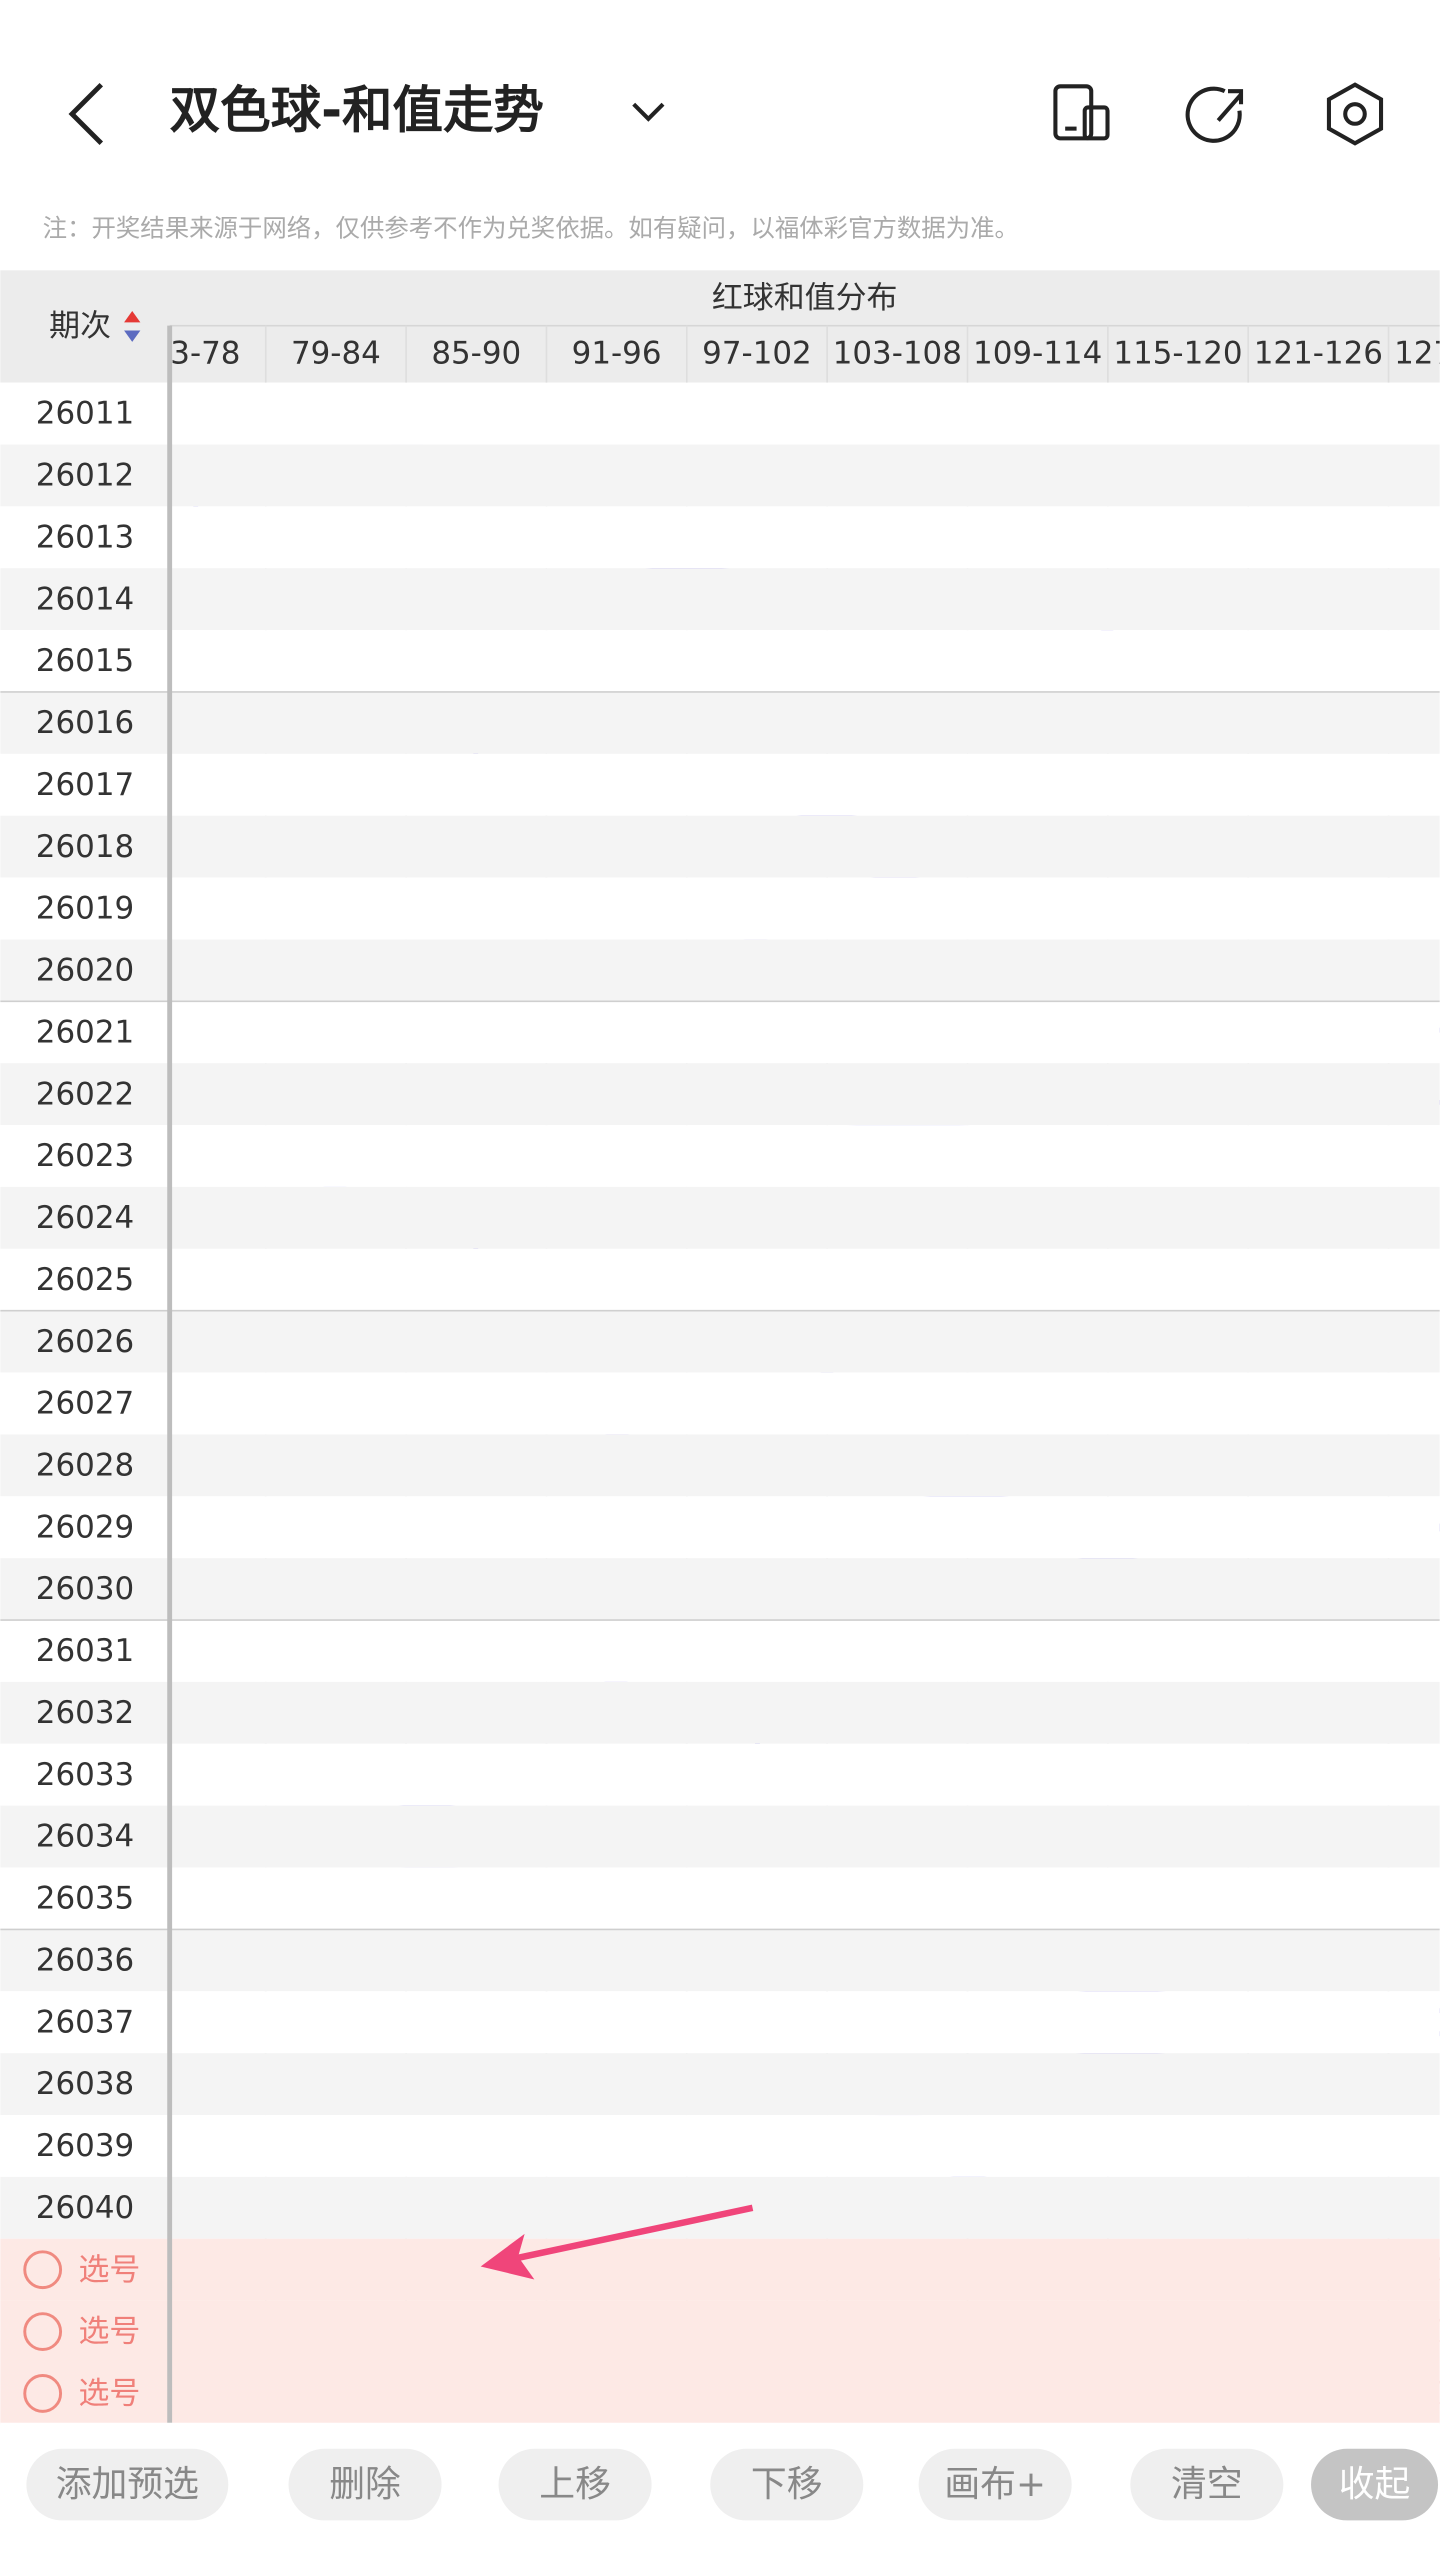 The height and width of the screenshot is (2553, 1440). What do you see at coordinates (85, 1465) in the screenshot?
I see `period: 26028` at bounding box center [85, 1465].